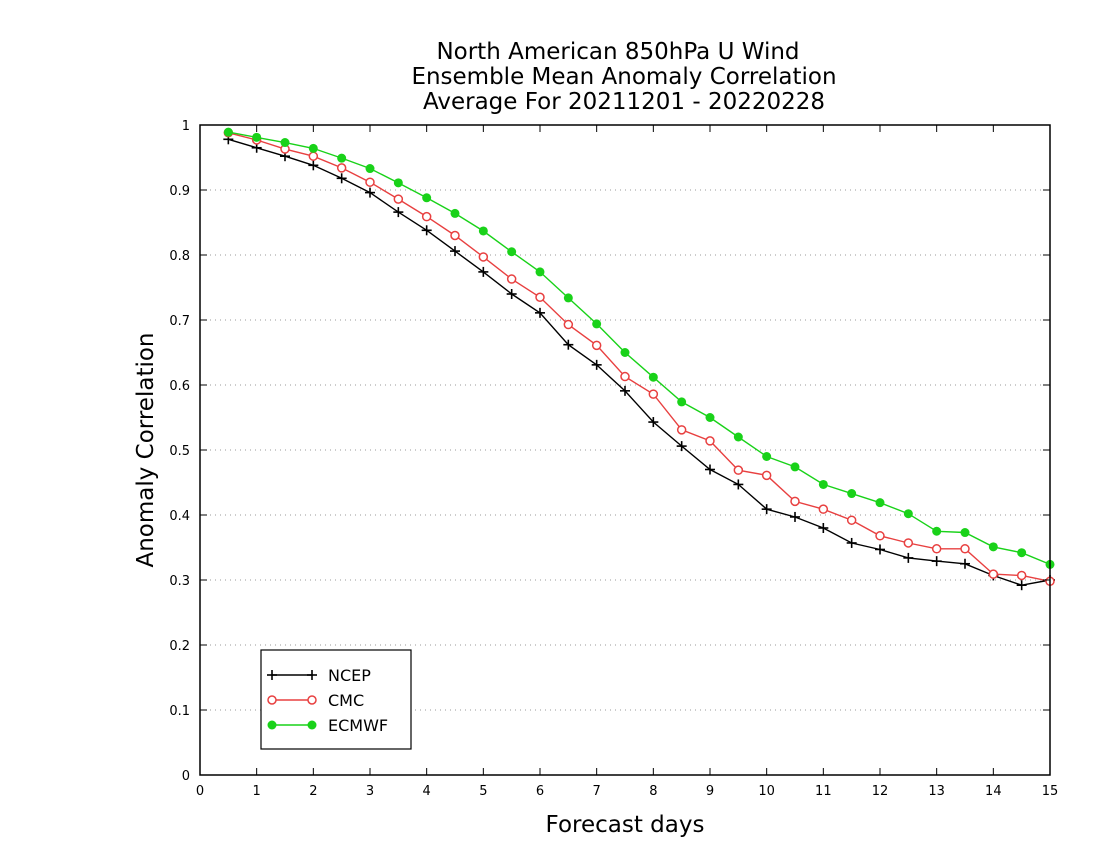 The width and height of the screenshot is (1100, 850). I want to click on y-tick-label-3: 0.3, so click(179, 581).